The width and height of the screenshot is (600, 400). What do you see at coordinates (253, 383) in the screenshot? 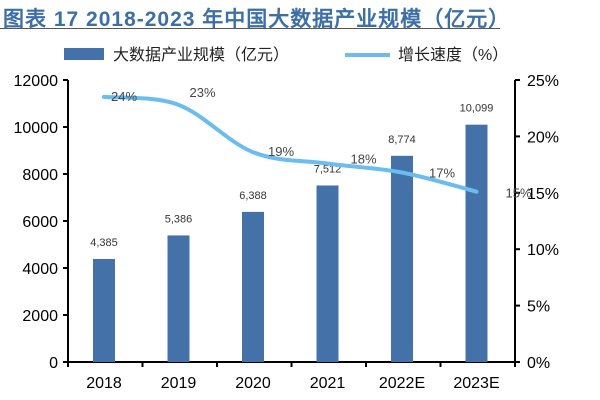
I see `x-tick-label: 2020` at bounding box center [253, 383].